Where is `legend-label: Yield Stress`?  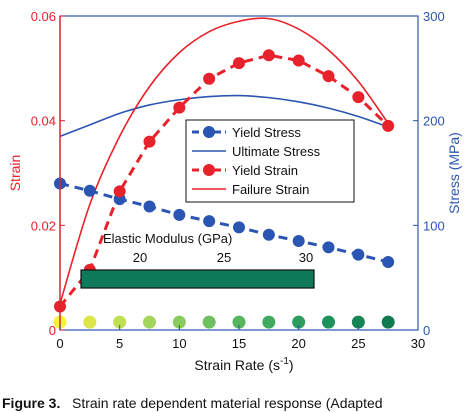
legend-label: Yield Stress is located at coordinates (266, 132).